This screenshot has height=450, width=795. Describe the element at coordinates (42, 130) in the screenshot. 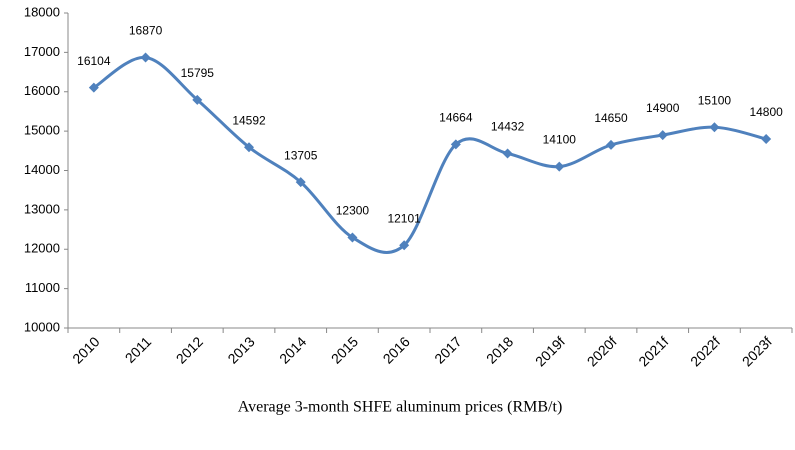

I see `y-tick-label: 15000` at that location.